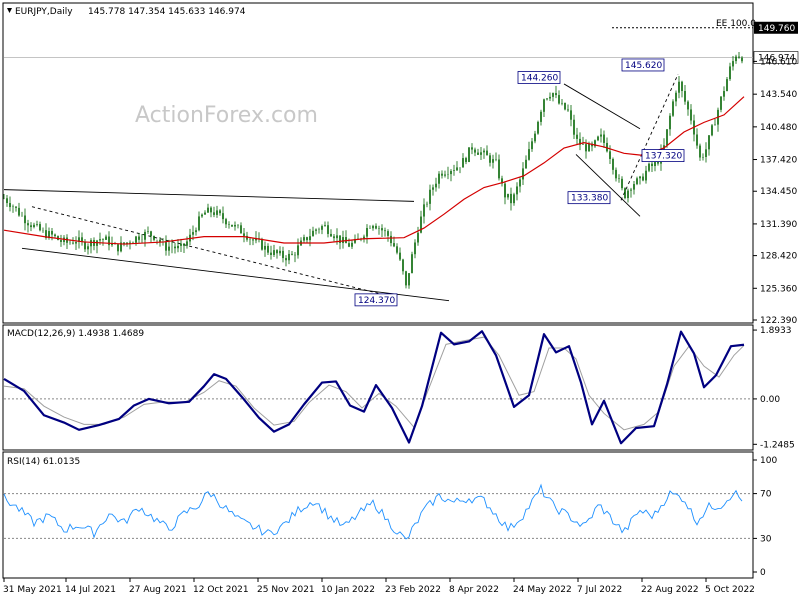 This screenshot has width=800, height=604. I want to click on price-annotation-label: 137.320, so click(663, 157).